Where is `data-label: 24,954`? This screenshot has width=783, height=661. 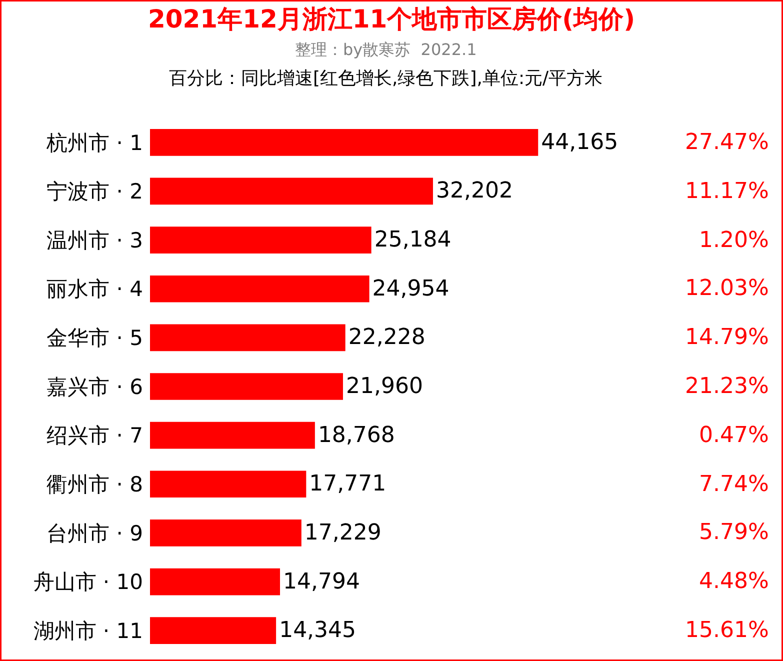 data-label: 24,954 is located at coordinates (411, 289).